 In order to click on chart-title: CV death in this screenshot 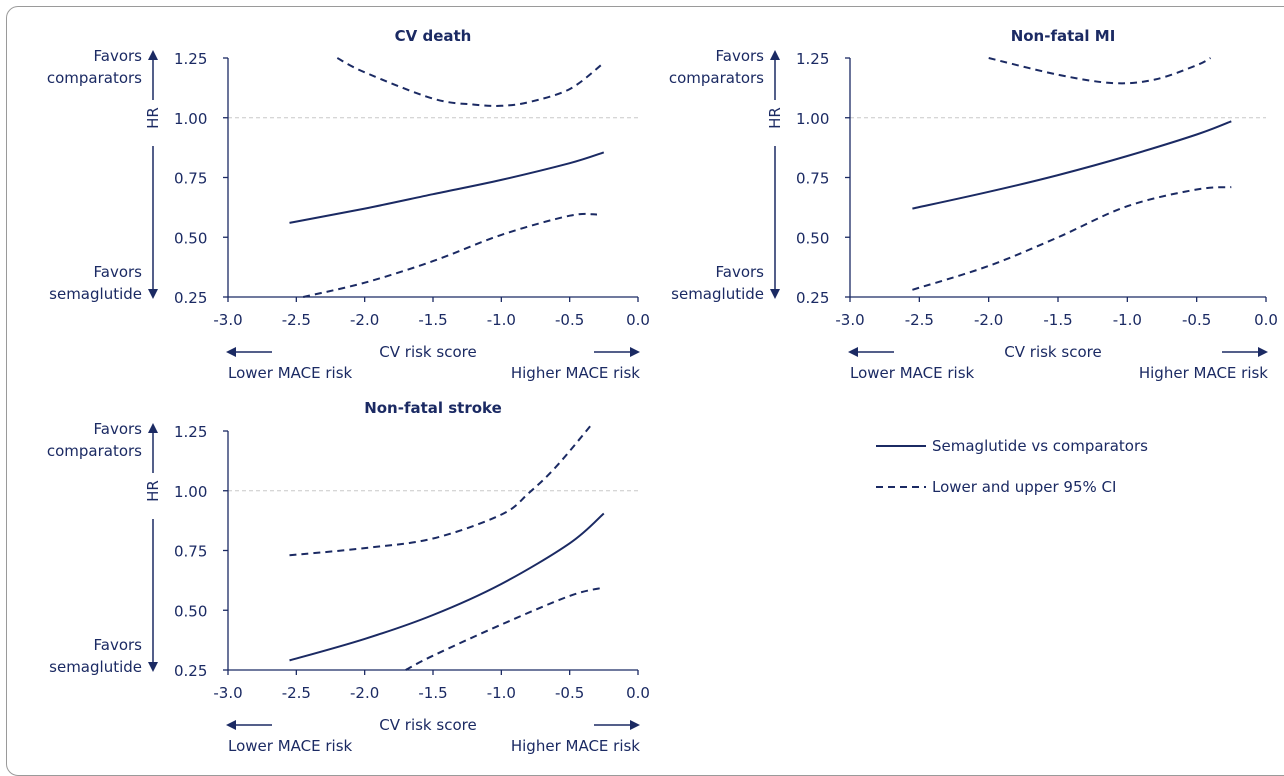, I will do `click(433, 36)`.